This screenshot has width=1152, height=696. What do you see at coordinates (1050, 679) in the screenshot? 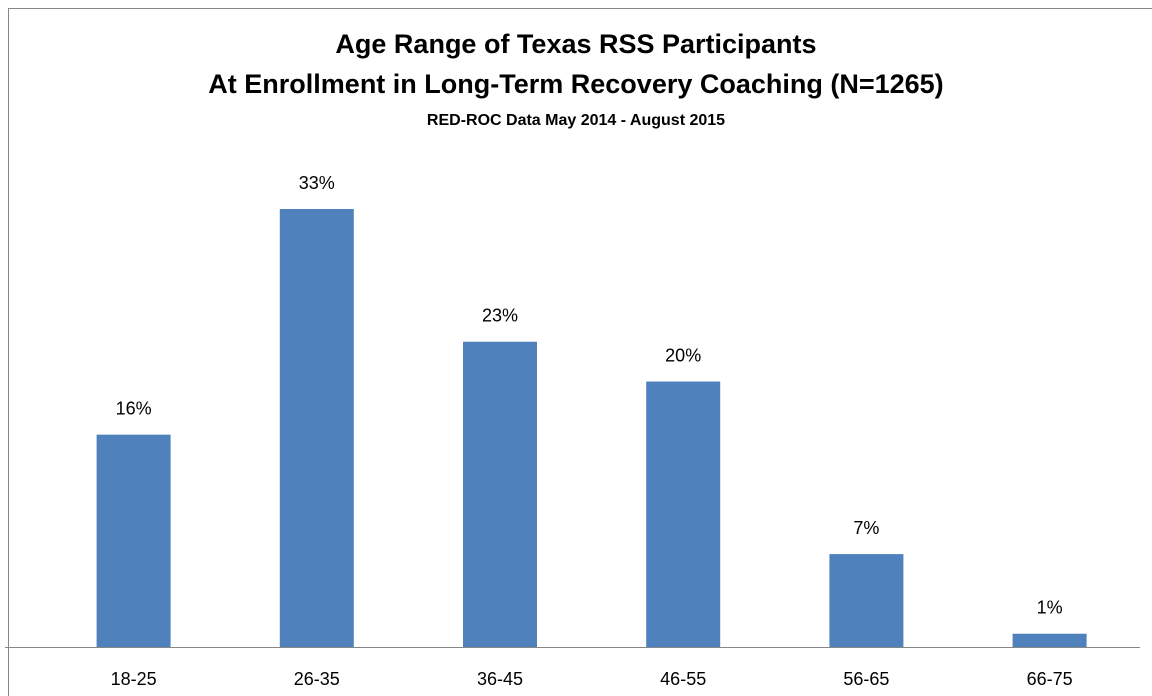
I see `x-tick-label: 66-75` at bounding box center [1050, 679].